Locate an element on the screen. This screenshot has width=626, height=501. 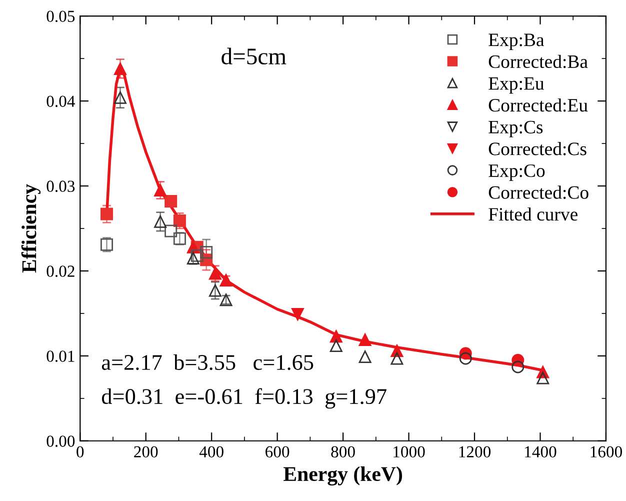
x-tick-label: 0 is located at coordinates (80, 452).